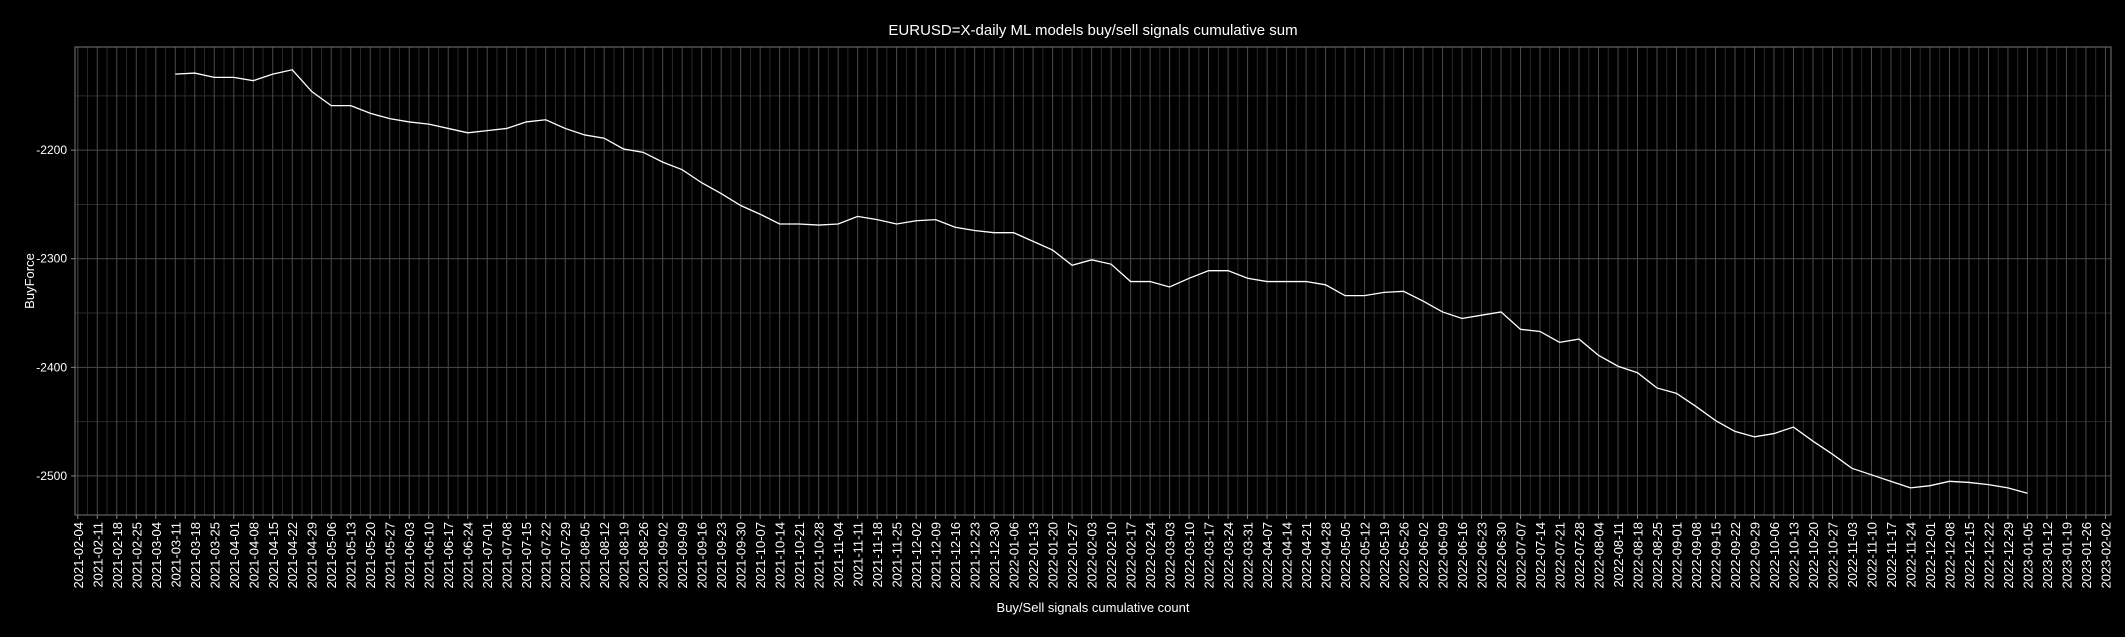 This screenshot has height=637, width=2125. I want to click on x-tick-label: 2021-12-09, so click(936, 555).